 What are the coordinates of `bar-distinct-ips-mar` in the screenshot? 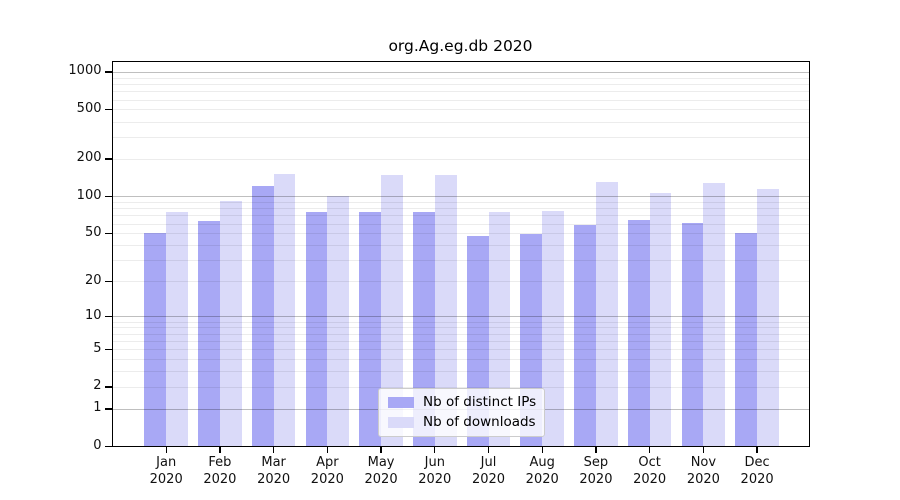 It's located at (262, 316).